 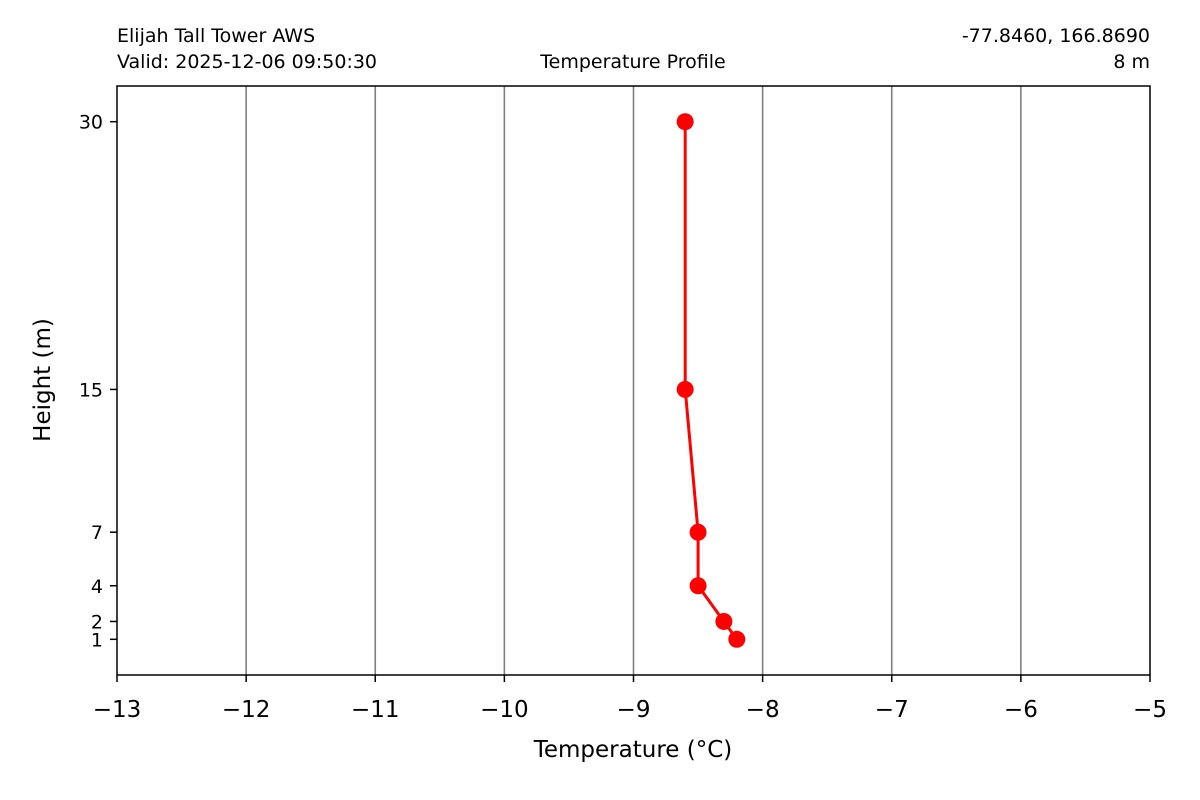 I want to click on x-tick-label: −8, so click(x=763, y=710).